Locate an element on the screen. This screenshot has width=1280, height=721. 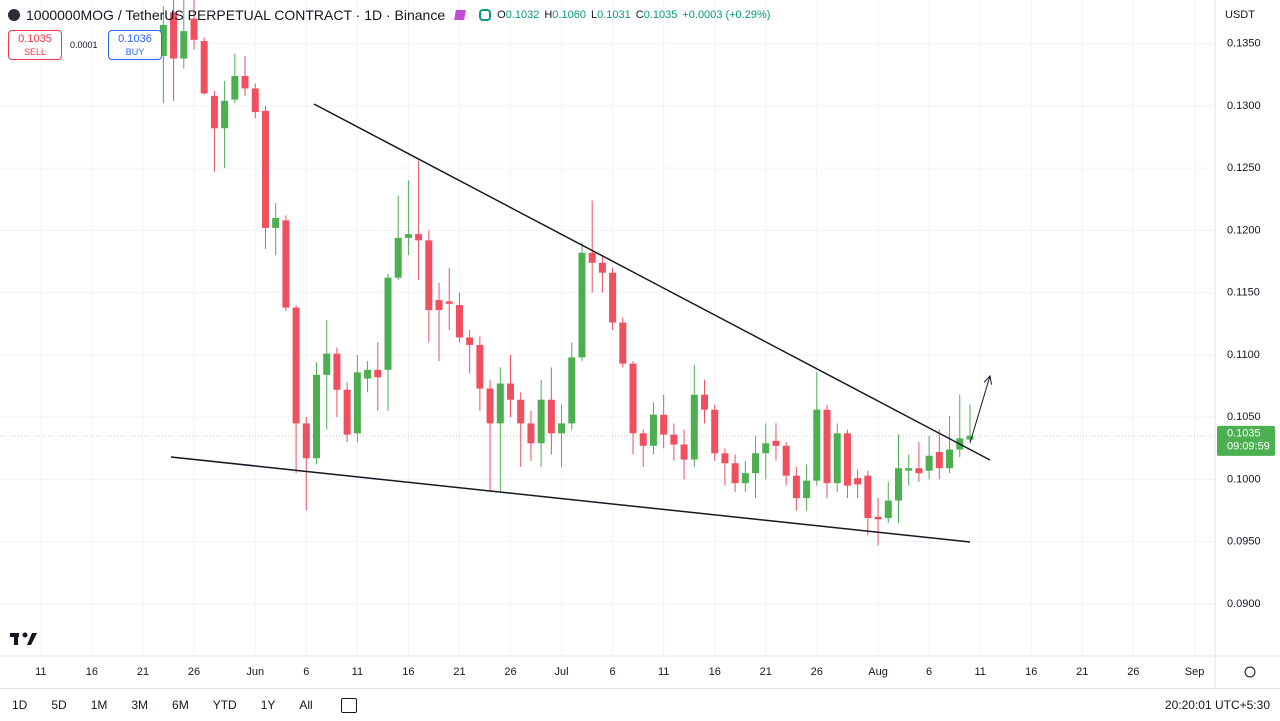
sell-price: 0.1035 is located at coordinates (35, 39).